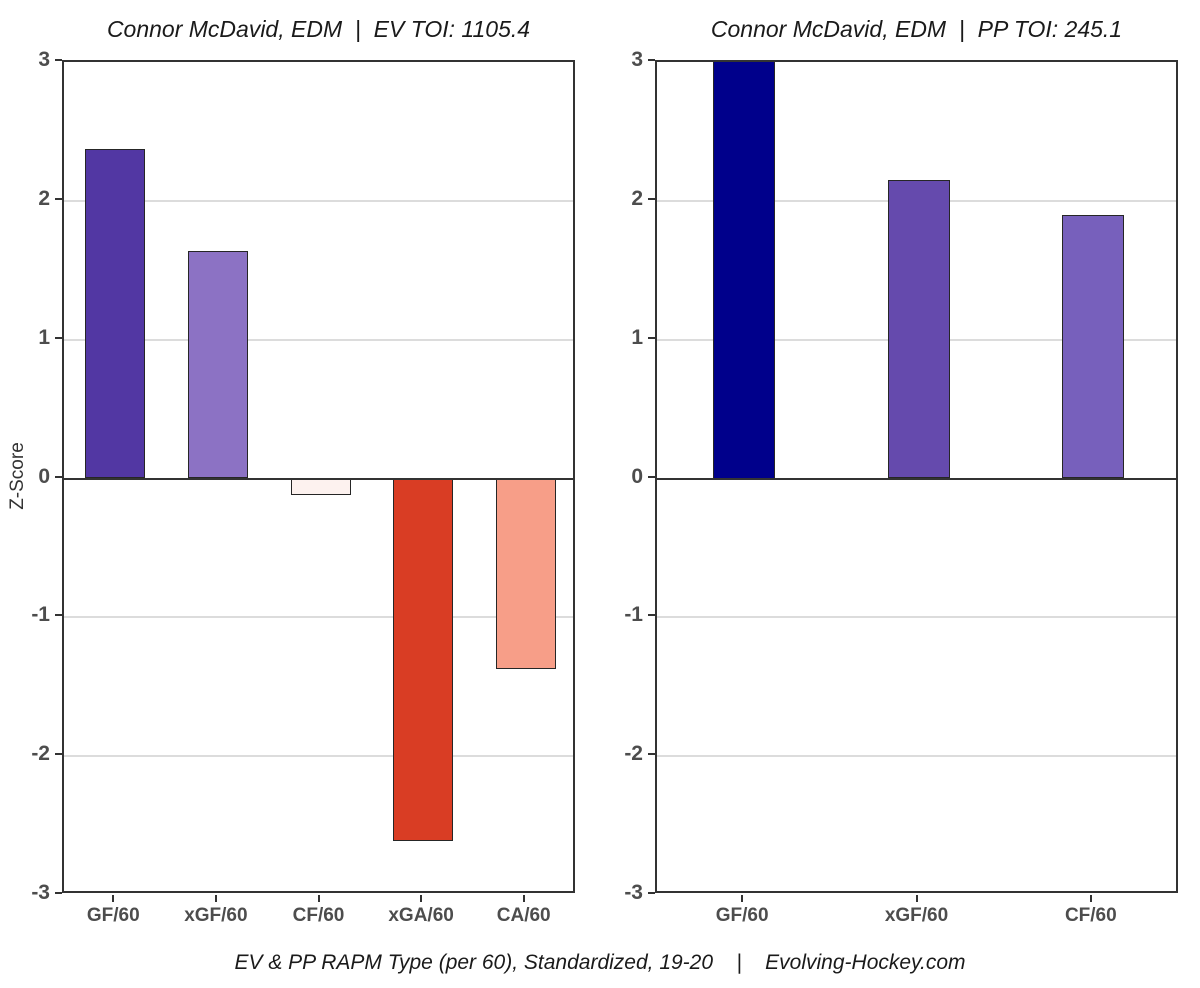 The image size is (1200, 988). I want to click on x-axis-label-xGA-60: xGA/60, so click(421, 915).